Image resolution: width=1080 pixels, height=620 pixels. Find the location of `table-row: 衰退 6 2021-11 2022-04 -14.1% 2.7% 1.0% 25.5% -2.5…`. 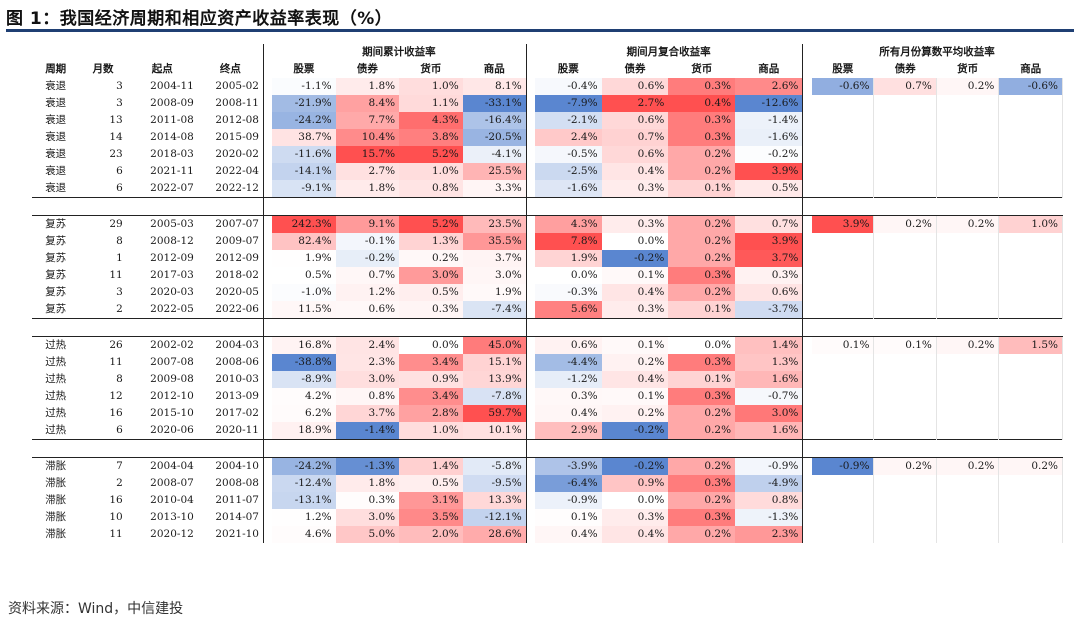

table-row: 衰退 6 2021-11 2022-04 -14.1% 2.7% 1.0% 25.5% -2.5… is located at coordinates (547, 171).